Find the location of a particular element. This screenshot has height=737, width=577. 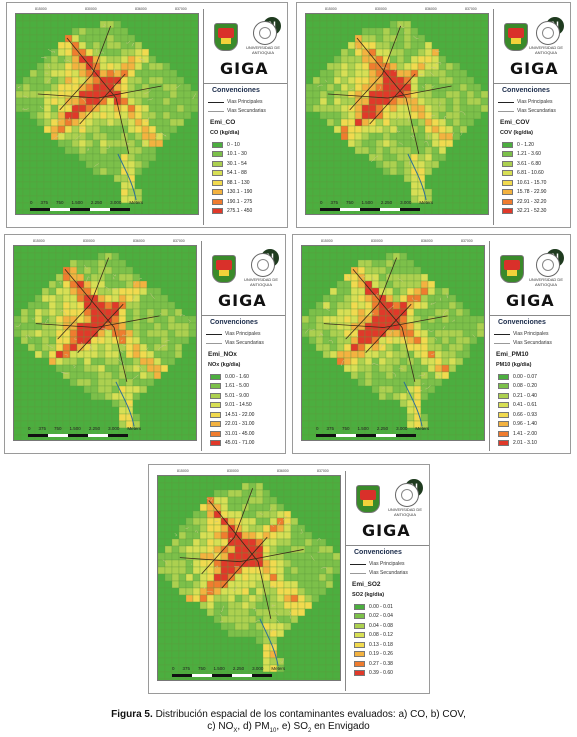

class-label: 31.01 - 45.00 is located at coordinates (240, 433).